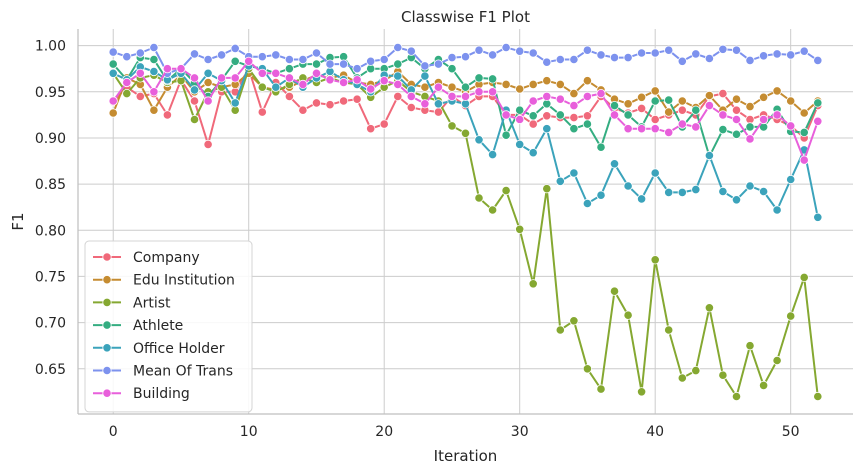  I want to click on legend-item: Athlete, so click(138, 326).